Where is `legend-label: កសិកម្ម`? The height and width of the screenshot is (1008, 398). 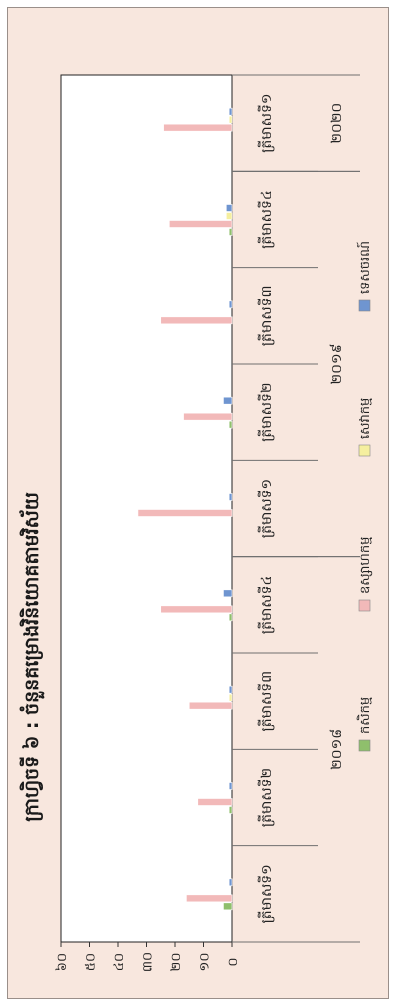 legend-label: កសិកម្ម is located at coordinates (364, 715).